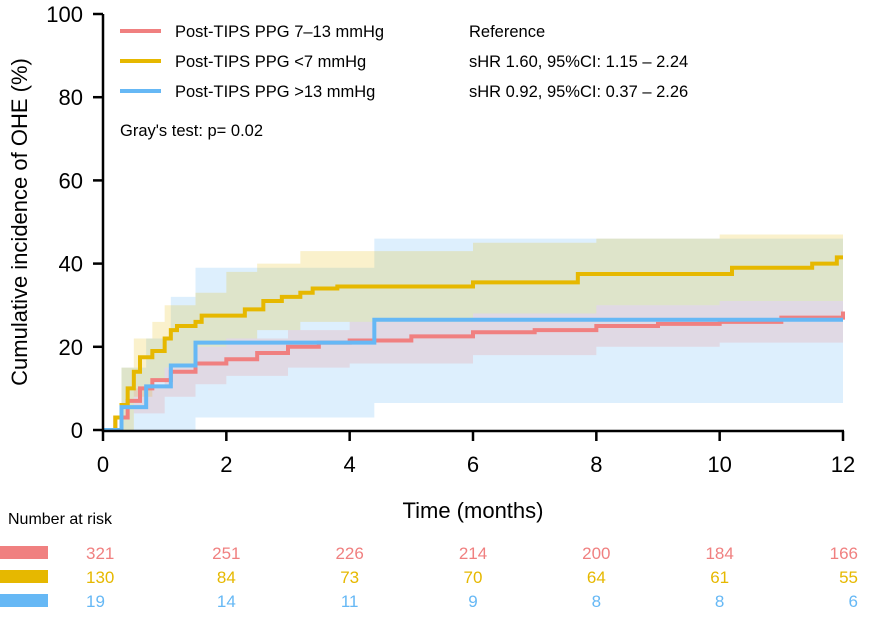 The height and width of the screenshot is (628, 878). What do you see at coordinates (279, 32) in the screenshot?
I see `legend-label-0: Post-TIPS PPG 7–13 mmHg` at bounding box center [279, 32].